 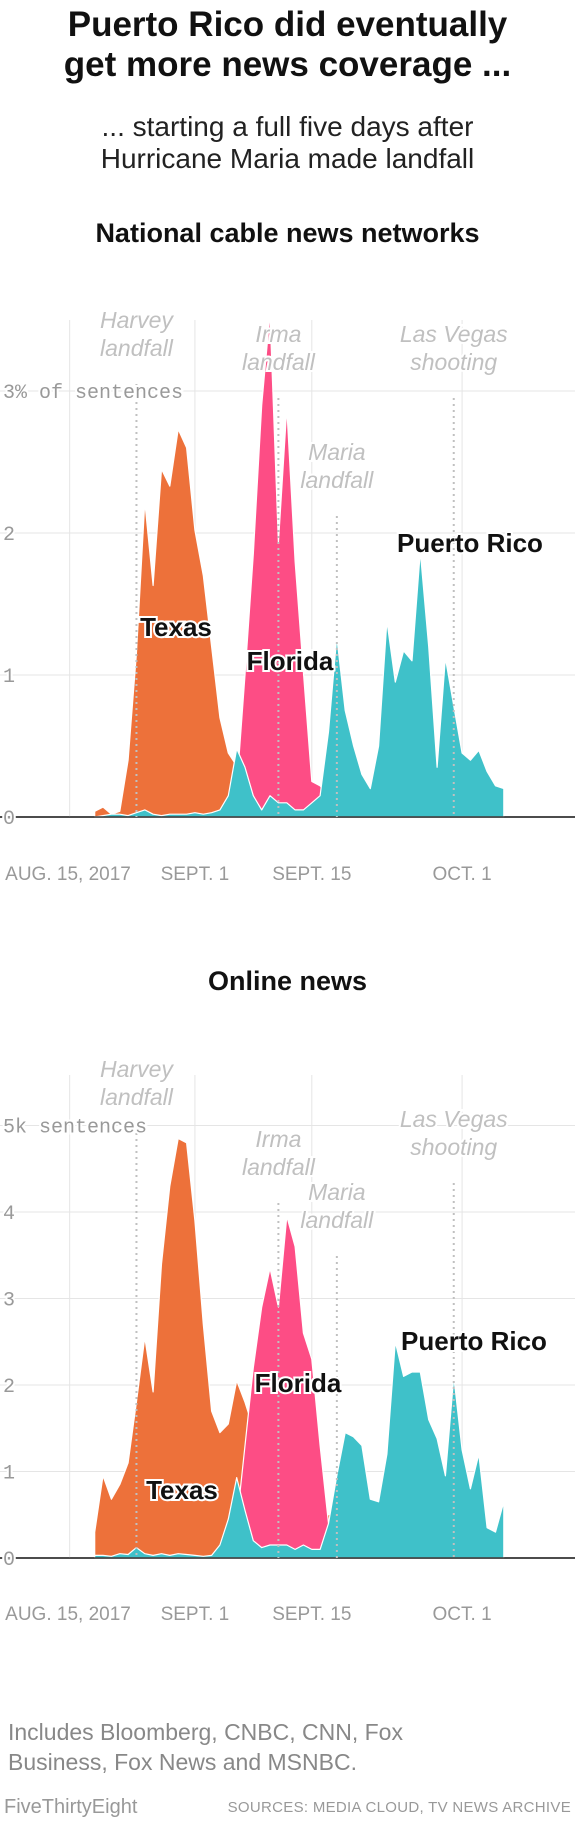 I want to click on area-florida, so click(x=278, y=1387).